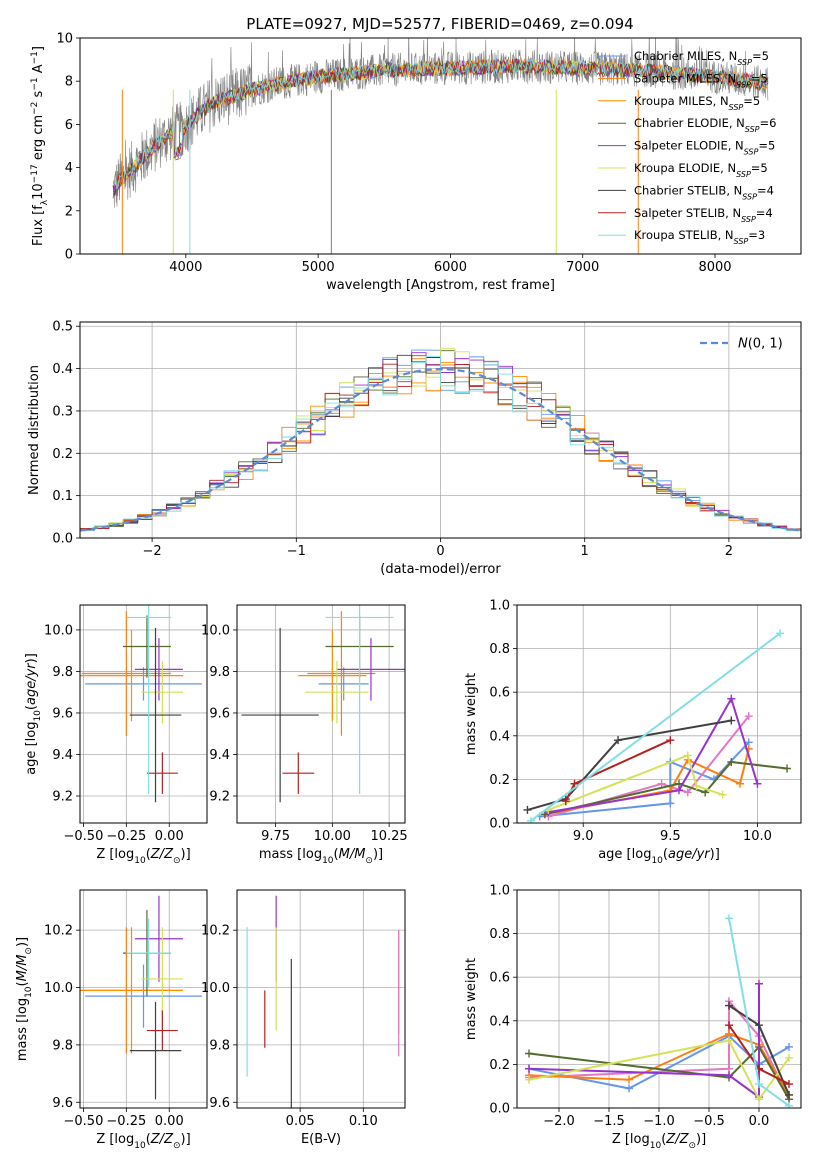 The height and width of the screenshot is (1170, 819). Describe the element at coordinates (169, 1121) in the screenshot. I see `x-tick-label: 0.00` at that location.